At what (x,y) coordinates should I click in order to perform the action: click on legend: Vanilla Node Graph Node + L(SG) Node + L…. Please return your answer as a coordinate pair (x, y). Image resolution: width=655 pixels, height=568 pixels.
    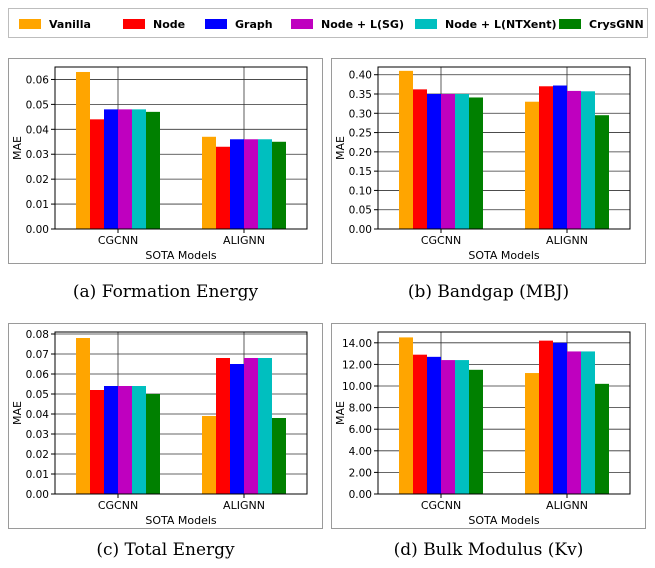
    Looking at the image, I should click on (328, 23).